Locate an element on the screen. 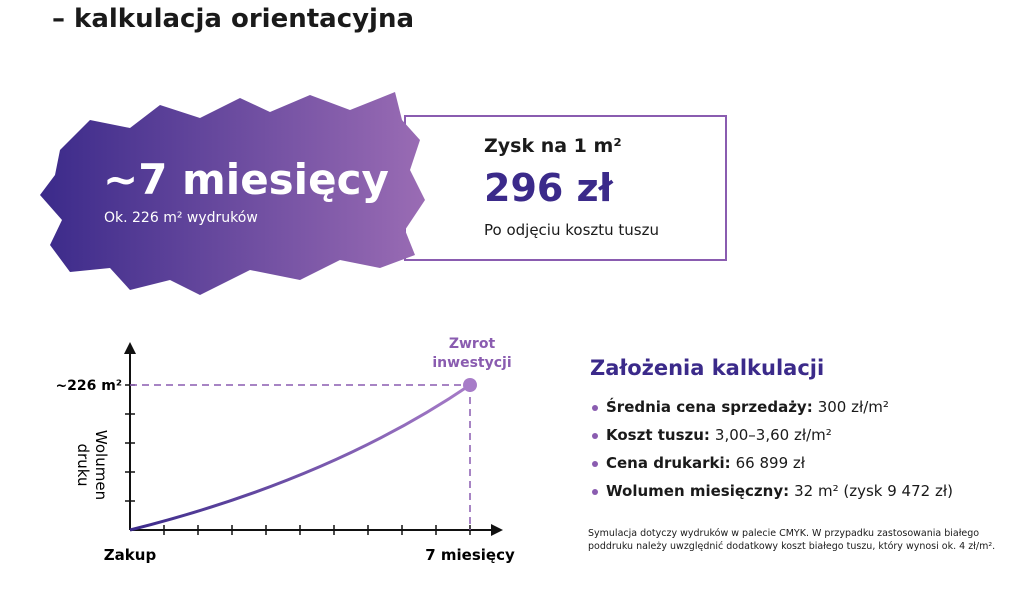 This screenshot has width=1024, height=598. highlight-main: ~7 miesięcy is located at coordinates (246, 179).